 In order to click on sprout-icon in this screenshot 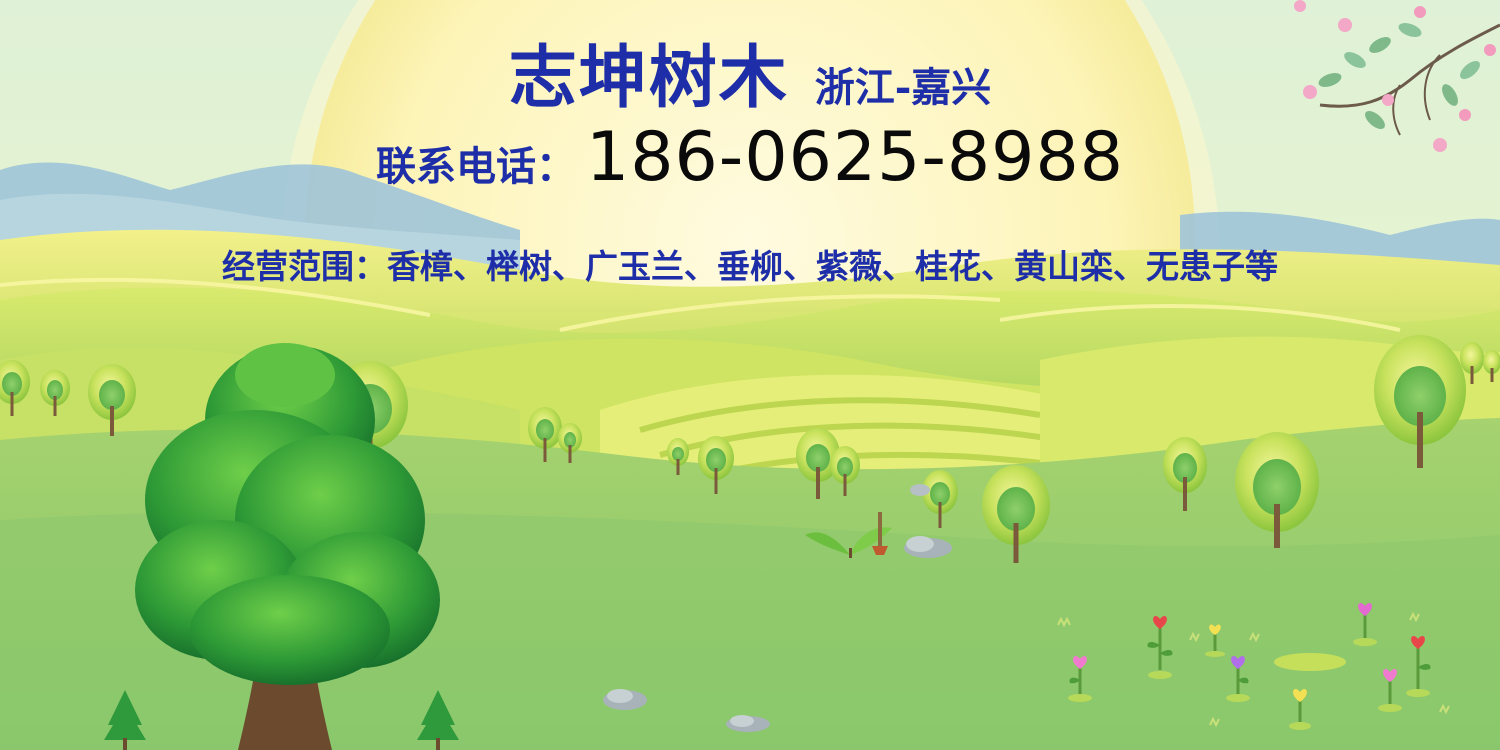, I will do `click(848, 535)`.